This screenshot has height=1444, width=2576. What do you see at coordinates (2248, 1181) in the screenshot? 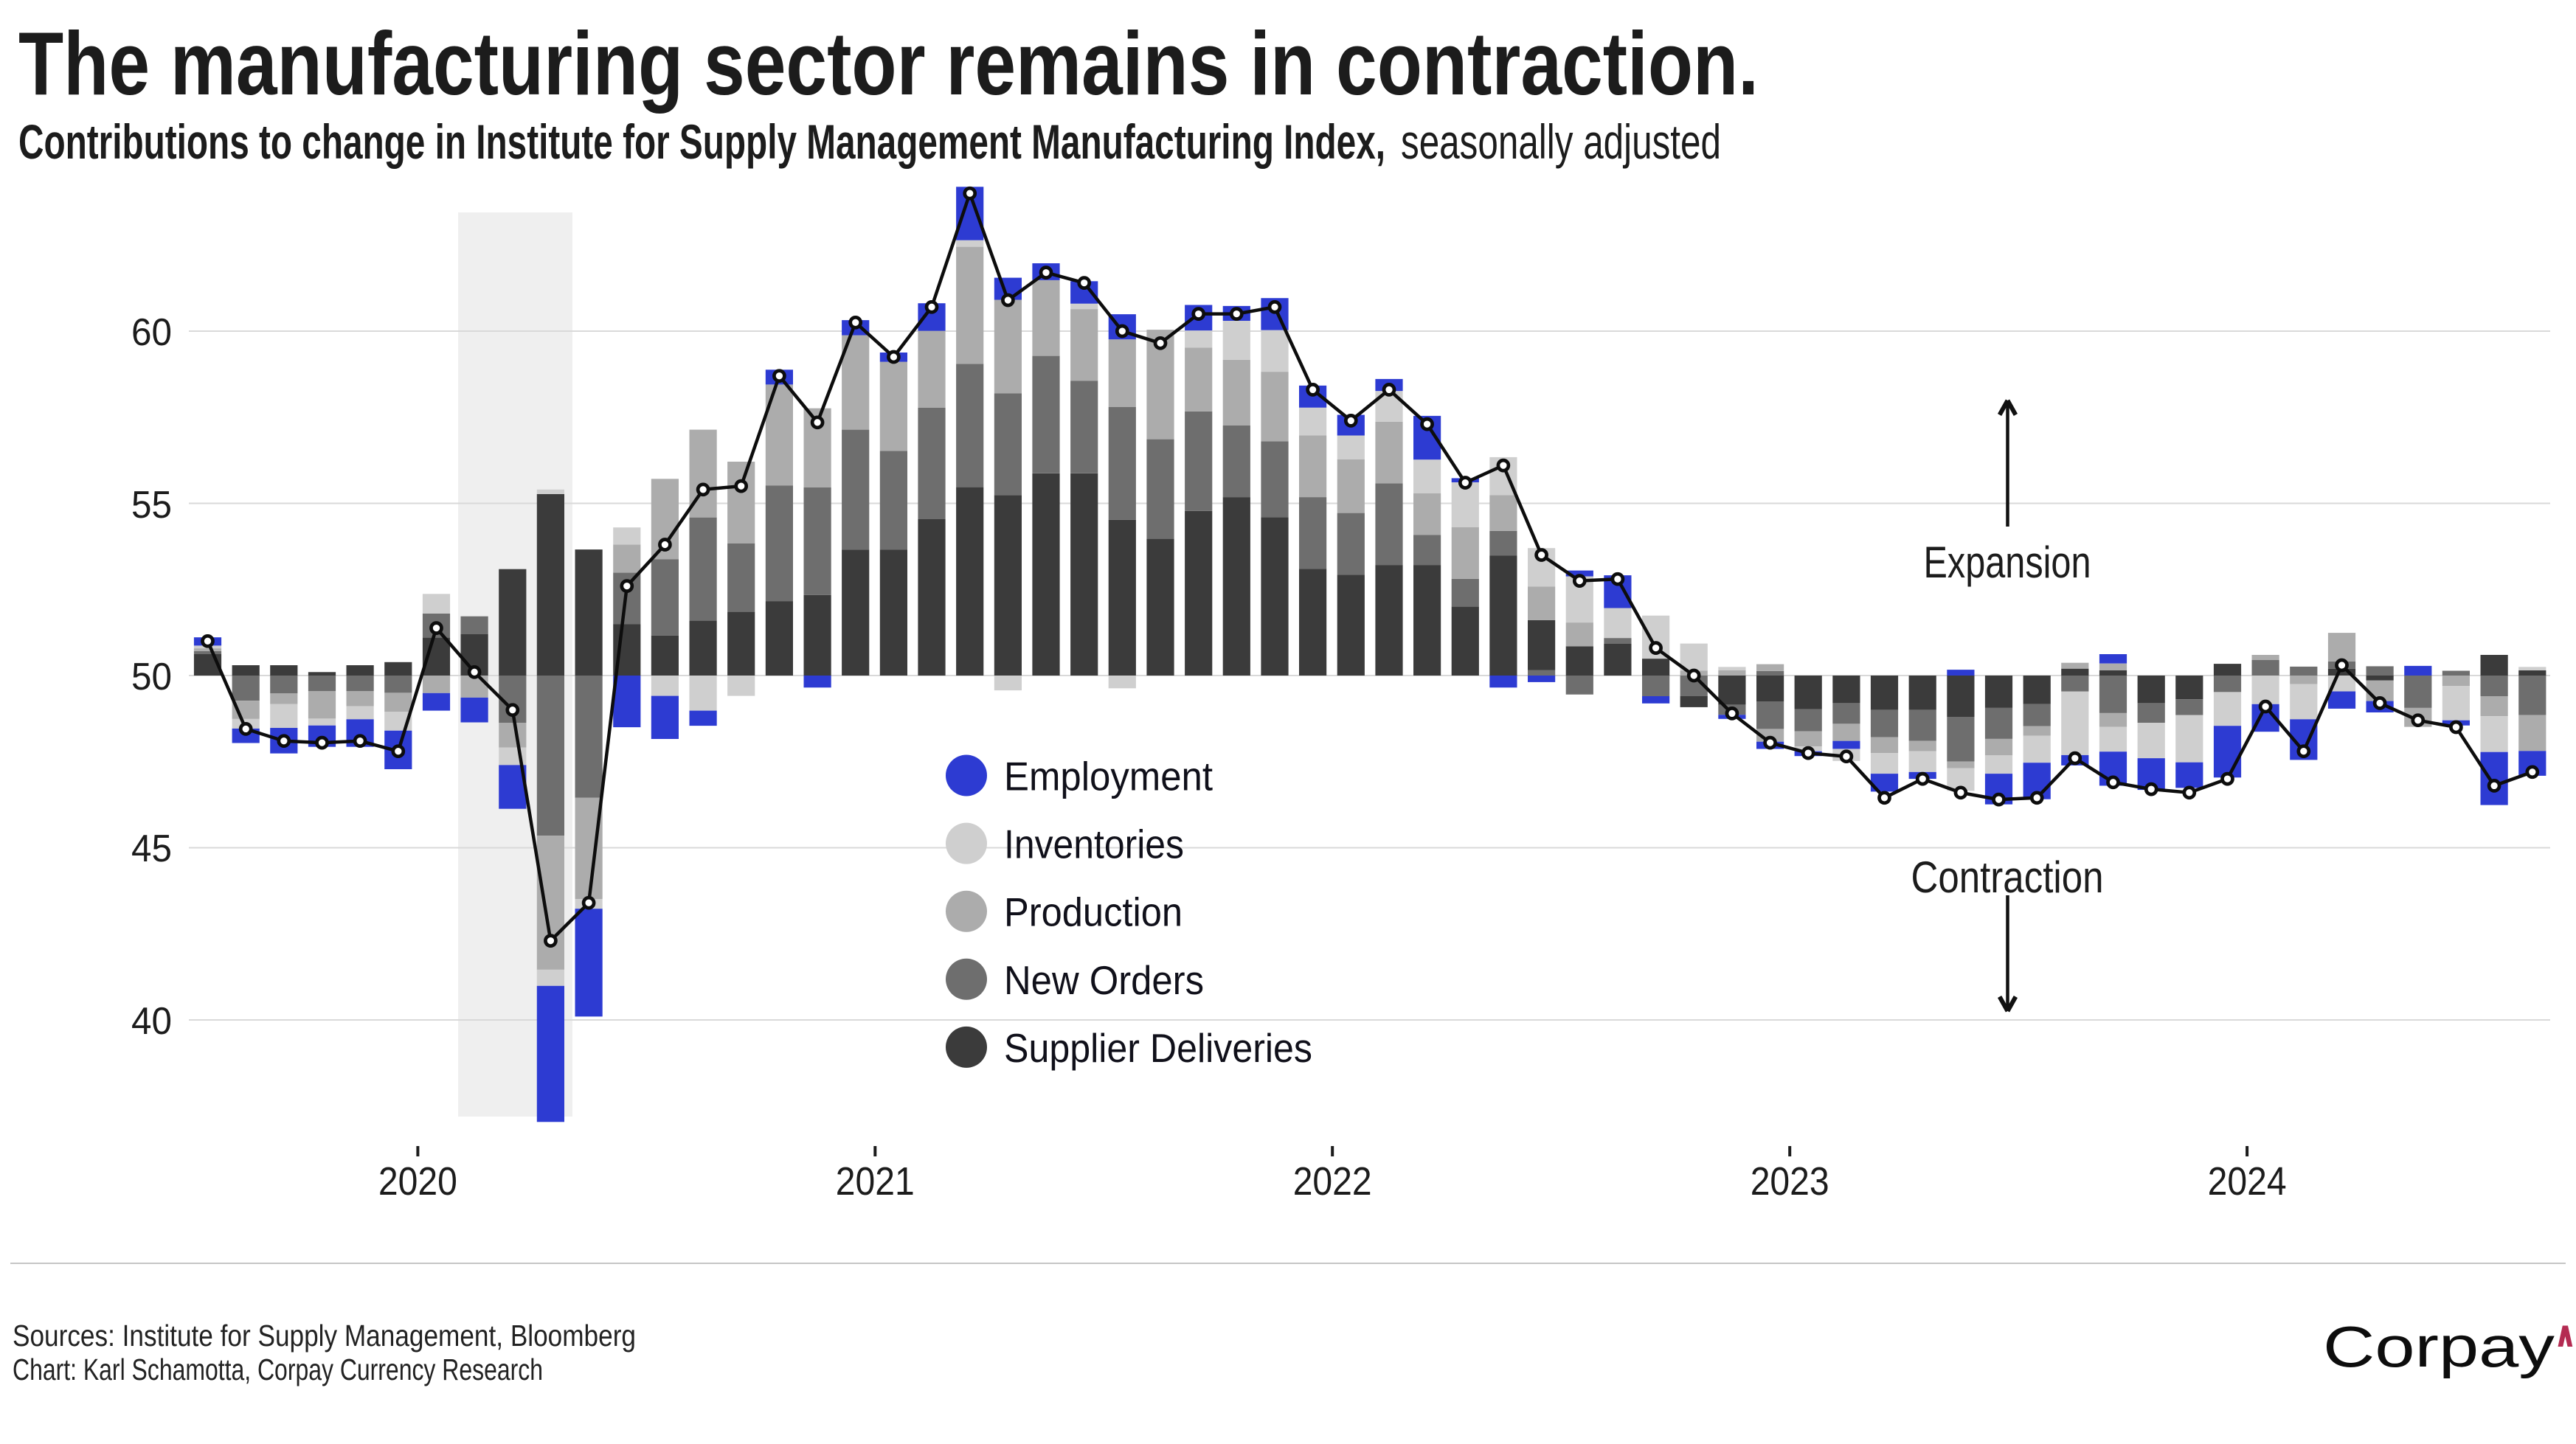
I see `svg-text: 2024` at bounding box center [2248, 1181].